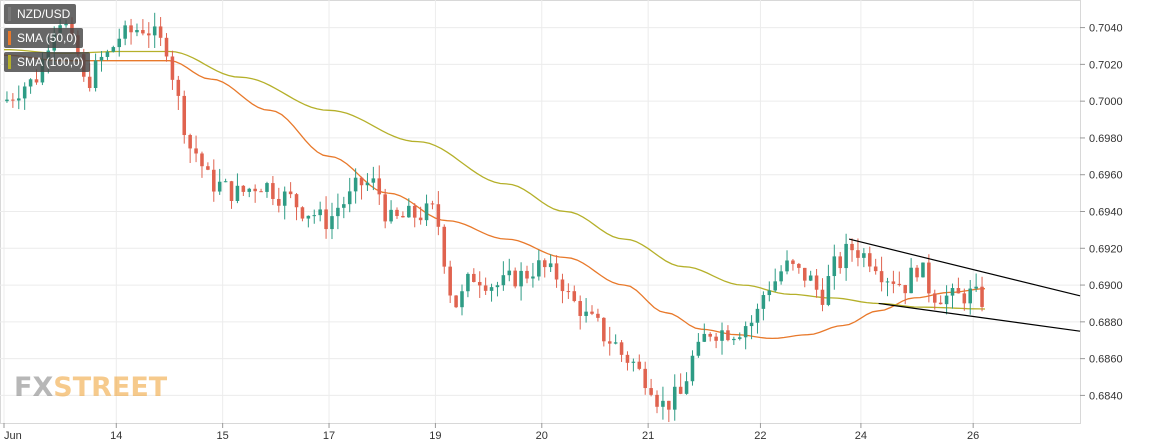 This screenshot has height=447, width=1151. I want to click on legend-swatch-pair, so click(9, 14).